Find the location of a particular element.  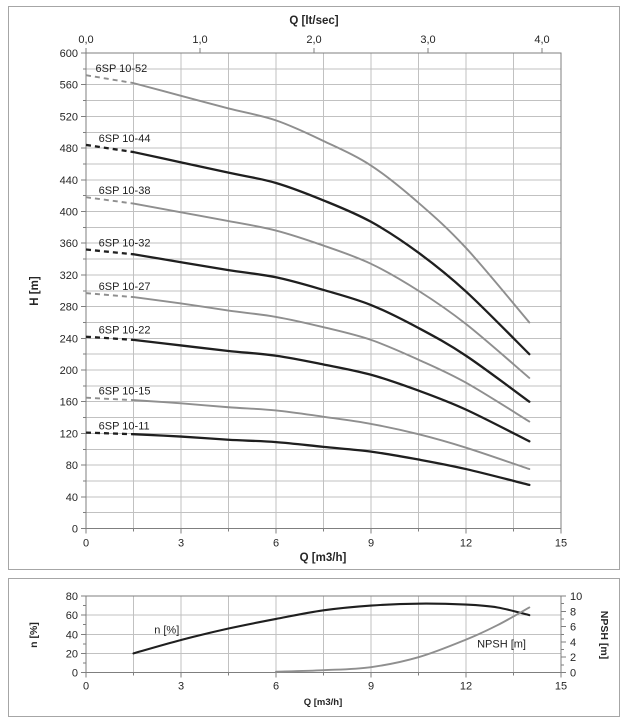

y-tick-label: 520 is located at coordinates (69, 117).